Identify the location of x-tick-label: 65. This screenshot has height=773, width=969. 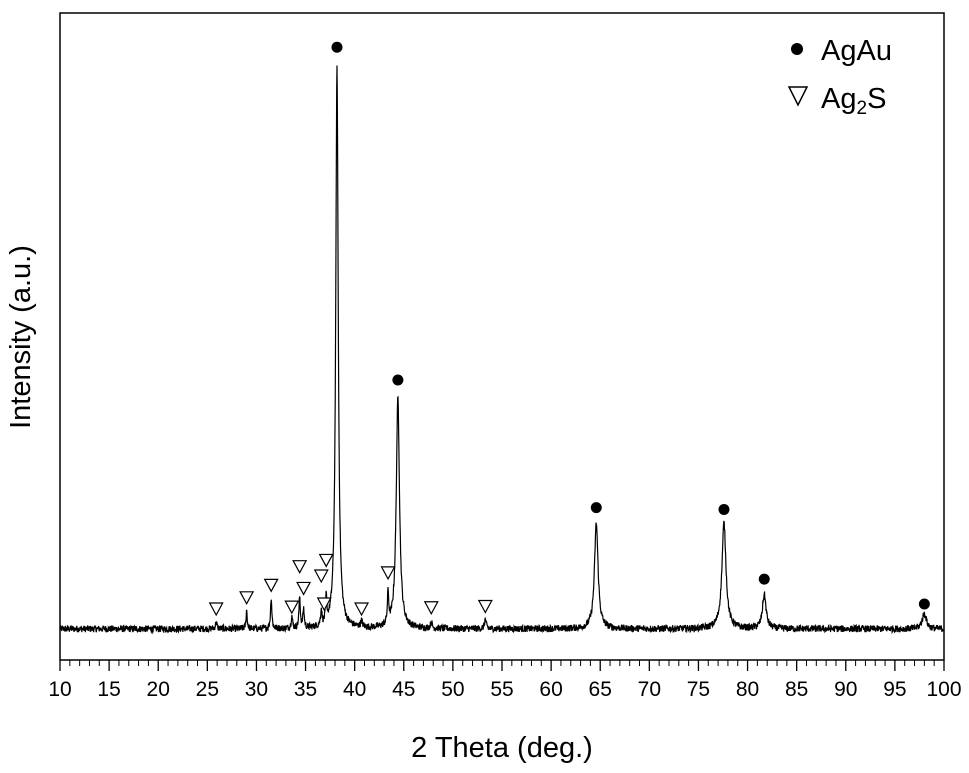
(600, 689).